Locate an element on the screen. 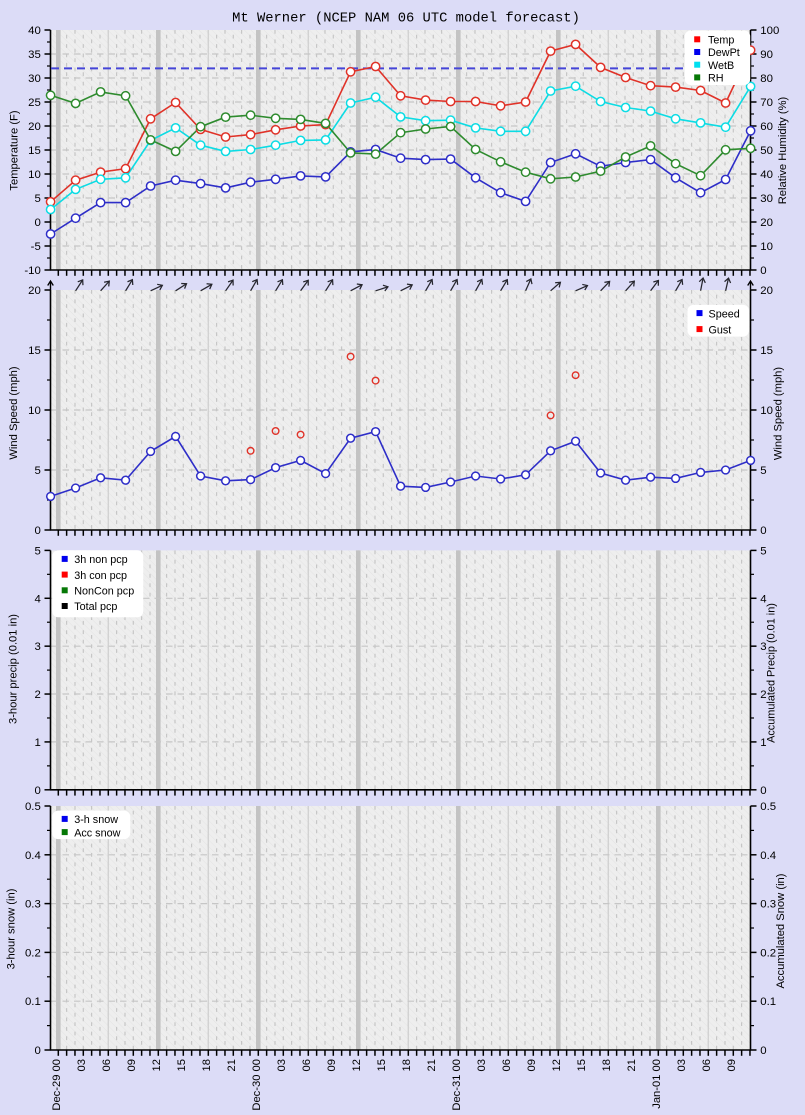  svg-text: 80 is located at coordinates (766, 79).